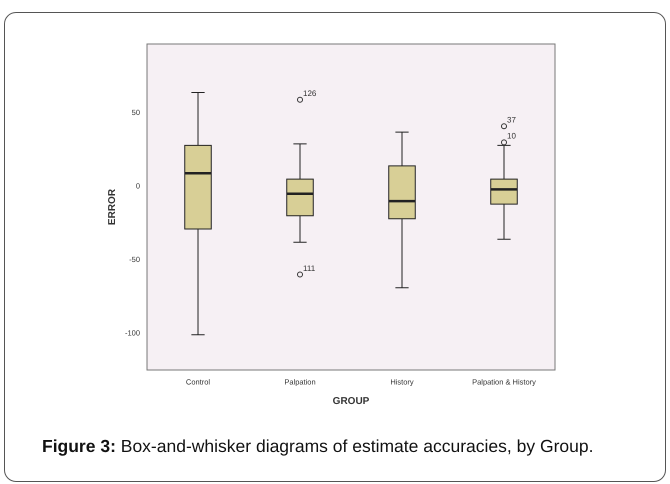 Image resolution: width=670 pixels, height=484 pixels. What do you see at coordinates (351, 401) in the screenshot?
I see `x-axis-title: GROUP` at bounding box center [351, 401].